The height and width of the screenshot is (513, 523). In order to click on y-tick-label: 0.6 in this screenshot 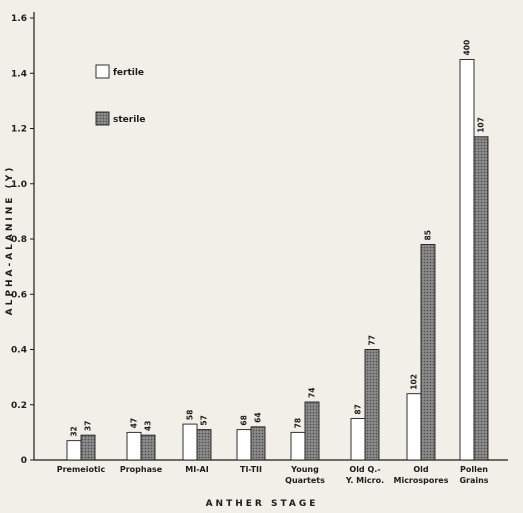, I will do `click(19, 295)`.